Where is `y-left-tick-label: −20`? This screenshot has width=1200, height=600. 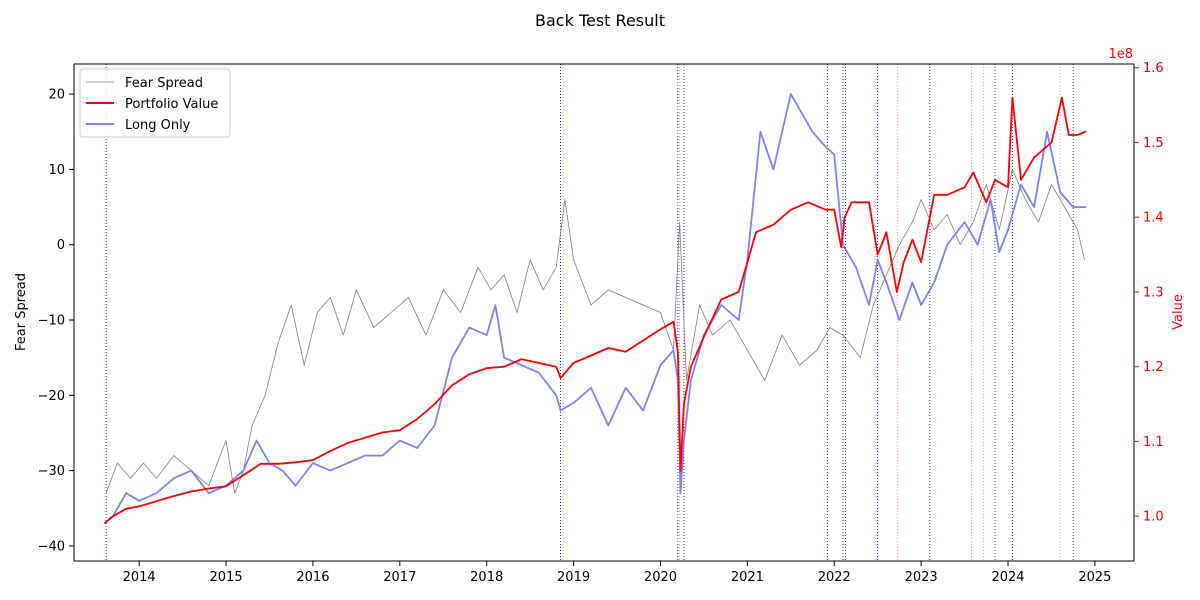 y-left-tick-label: −20 is located at coordinates (51, 396).